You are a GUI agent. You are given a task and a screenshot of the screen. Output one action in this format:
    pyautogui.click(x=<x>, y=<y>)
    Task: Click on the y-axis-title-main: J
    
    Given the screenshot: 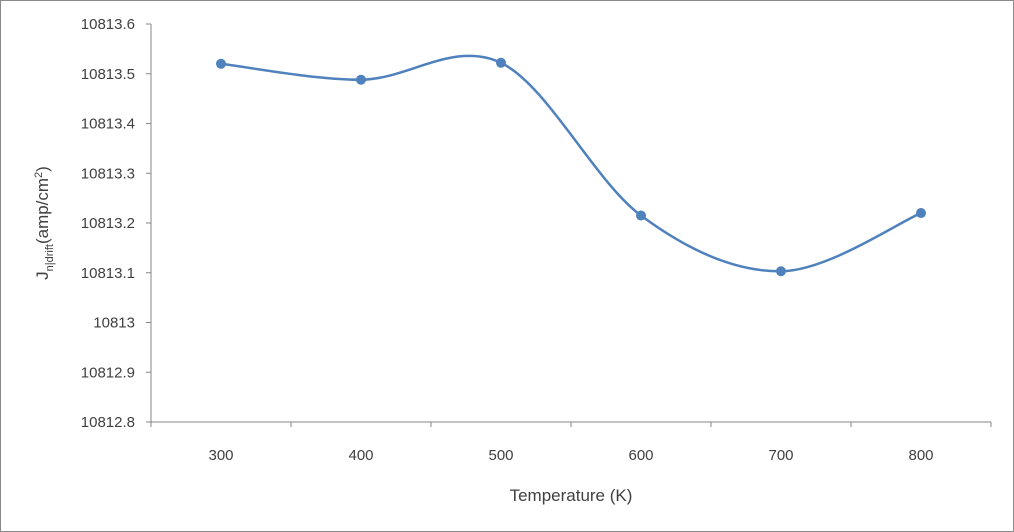 What is the action you would take?
    pyautogui.click(x=42, y=275)
    